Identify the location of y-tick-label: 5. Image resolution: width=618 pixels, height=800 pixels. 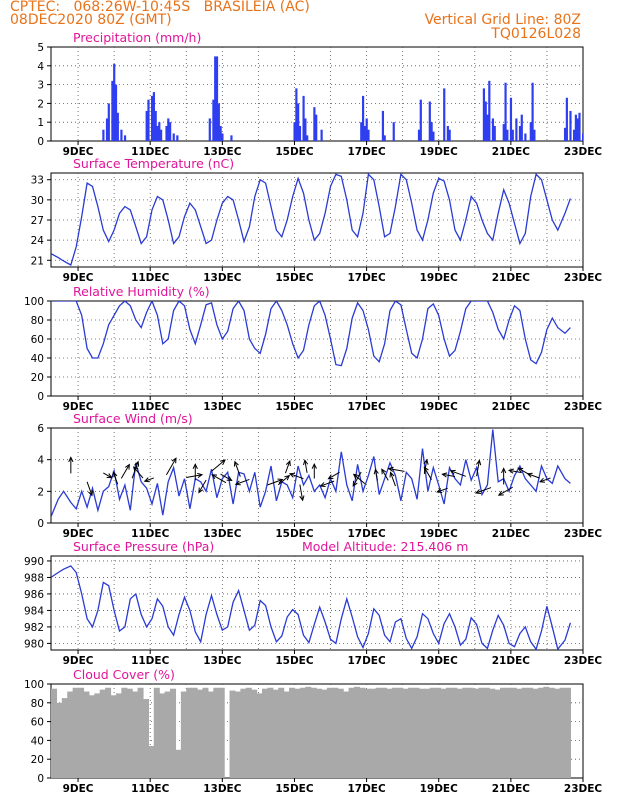
(40, 48).